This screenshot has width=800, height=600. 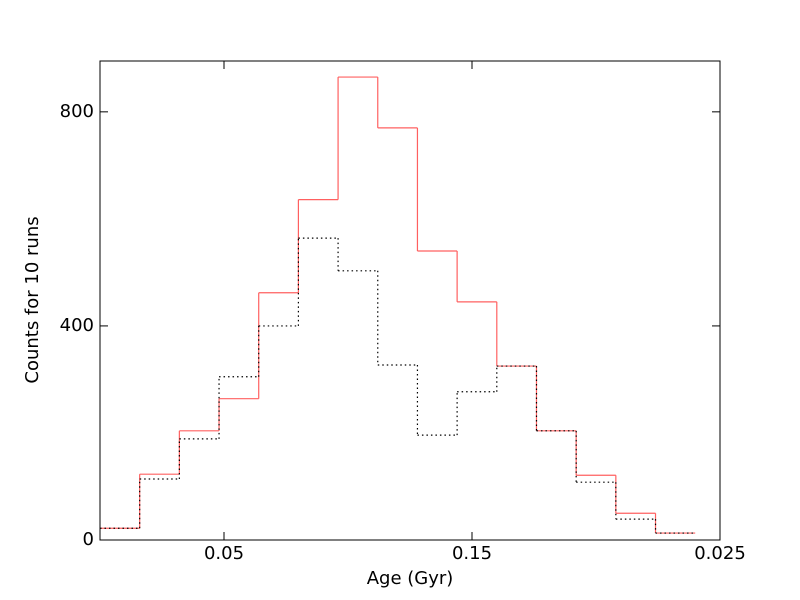 I want to click on x-axis-label: Age (Gyr), so click(x=410, y=578).